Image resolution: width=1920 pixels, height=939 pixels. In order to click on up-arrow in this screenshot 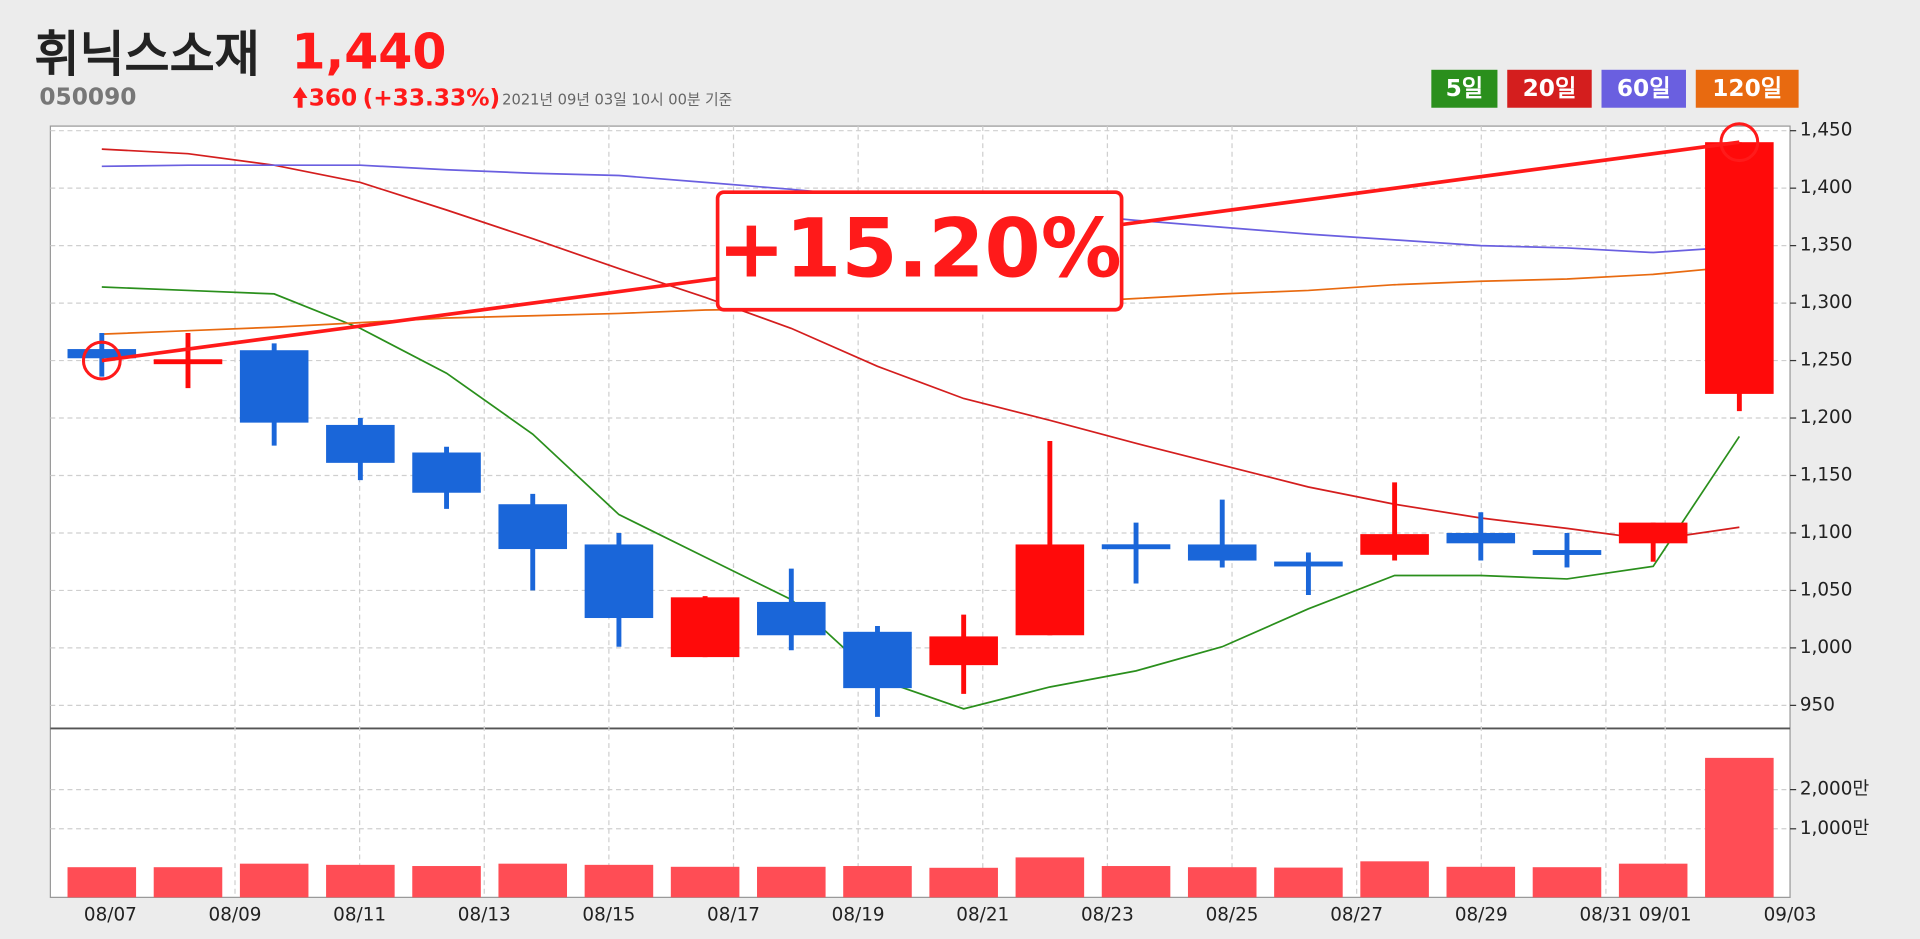, I will do `click(300, 97)`.